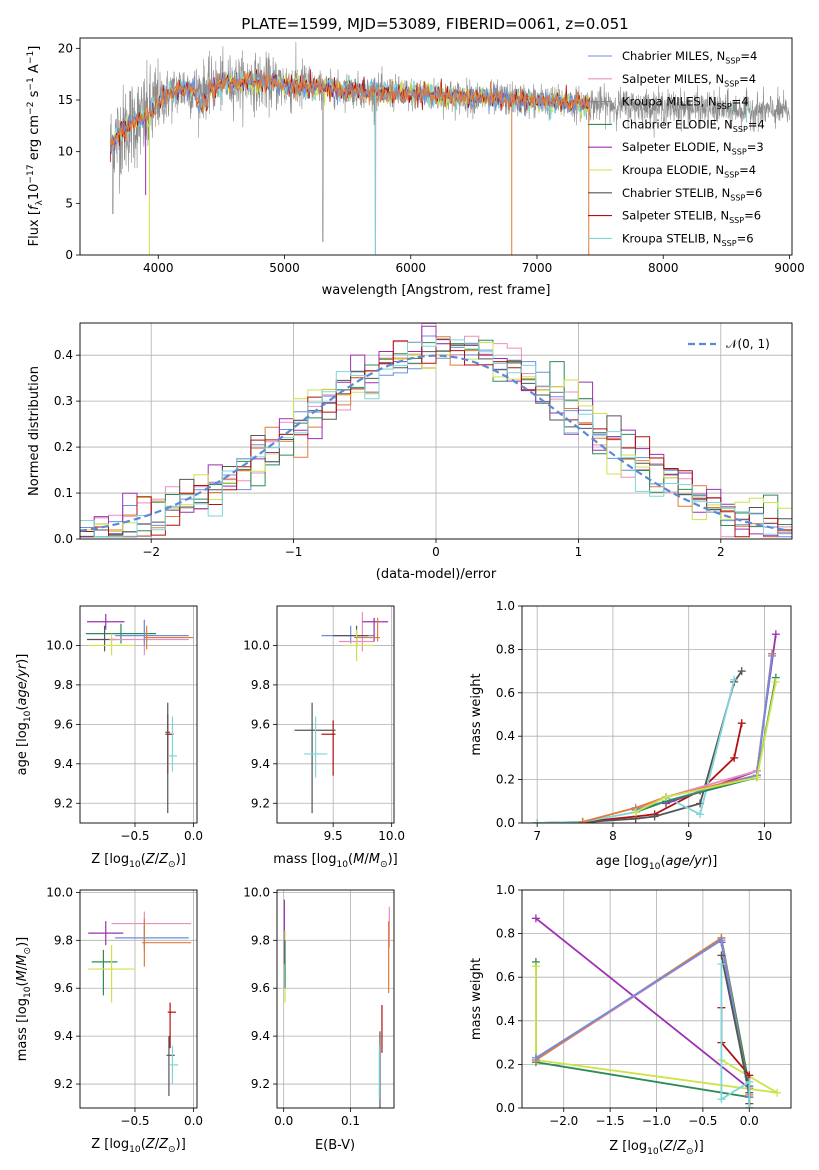 The height and width of the screenshot is (1170, 819). What do you see at coordinates (657, 863) in the screenshot?
I see `x-axis-label: age [log10(age/yr)]` at bounding box center [657, 863].